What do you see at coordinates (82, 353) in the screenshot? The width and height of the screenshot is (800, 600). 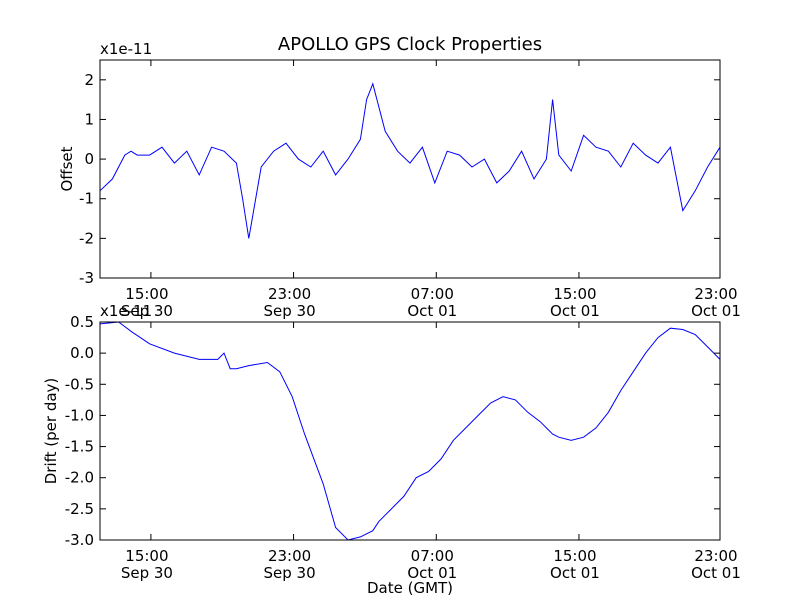 I see `drift-ytick-label: 0.0` at bounding box center [82, 353].